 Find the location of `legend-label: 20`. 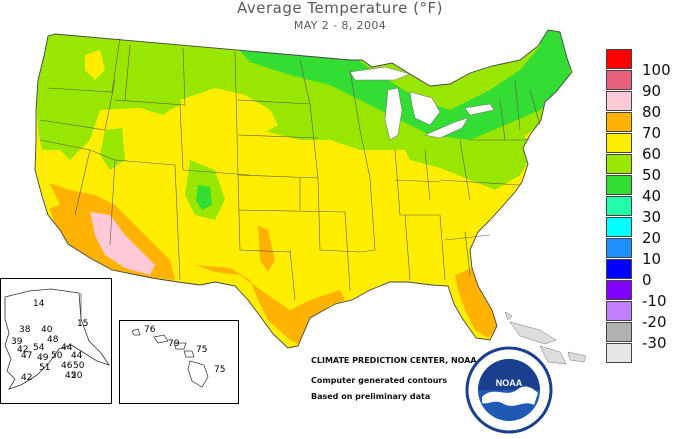

legend-label: 20 is located at coordinates (652, 238).